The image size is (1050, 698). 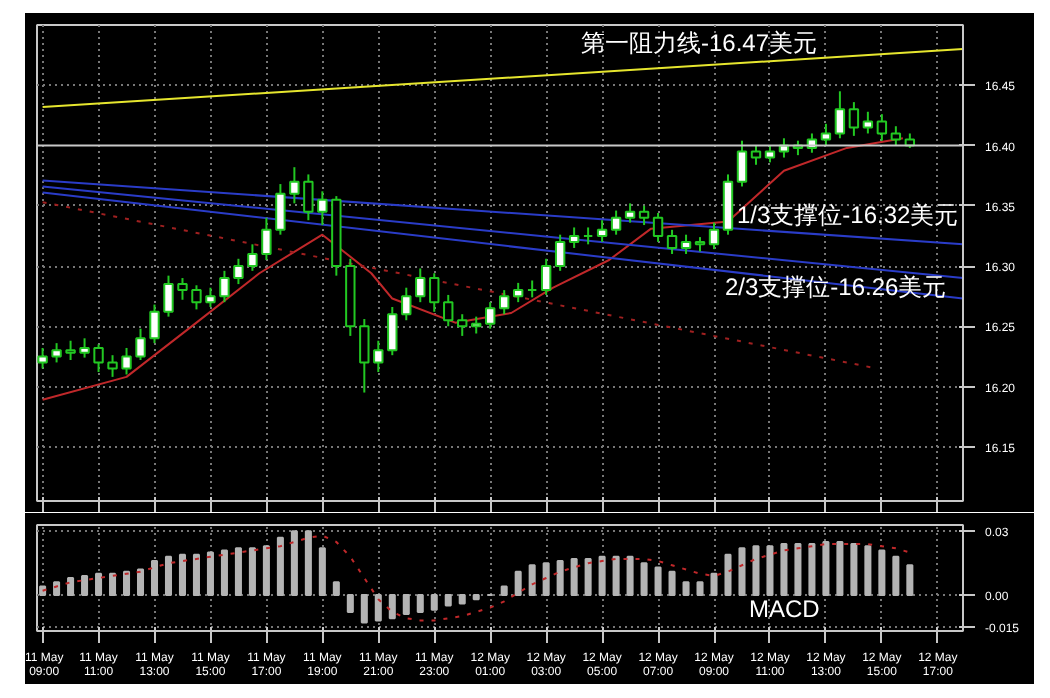 I want to click on annotation: 第一阻力线-16.47美元, so click(x=699, y=43).